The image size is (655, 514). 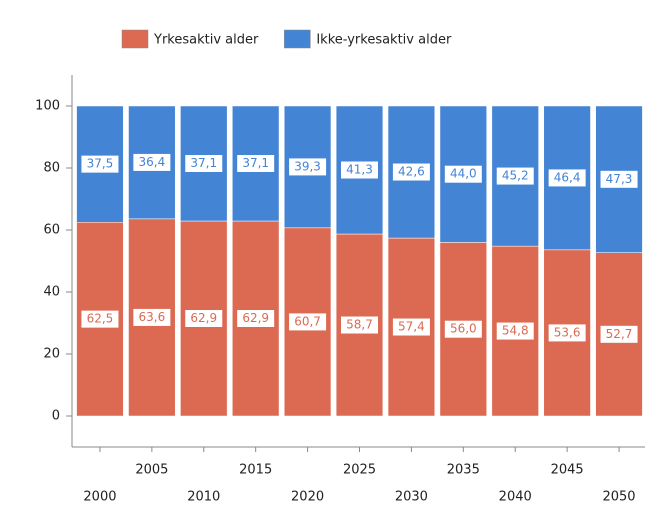 I want to click on value-label: 53,6, so click(x=567, y=332).